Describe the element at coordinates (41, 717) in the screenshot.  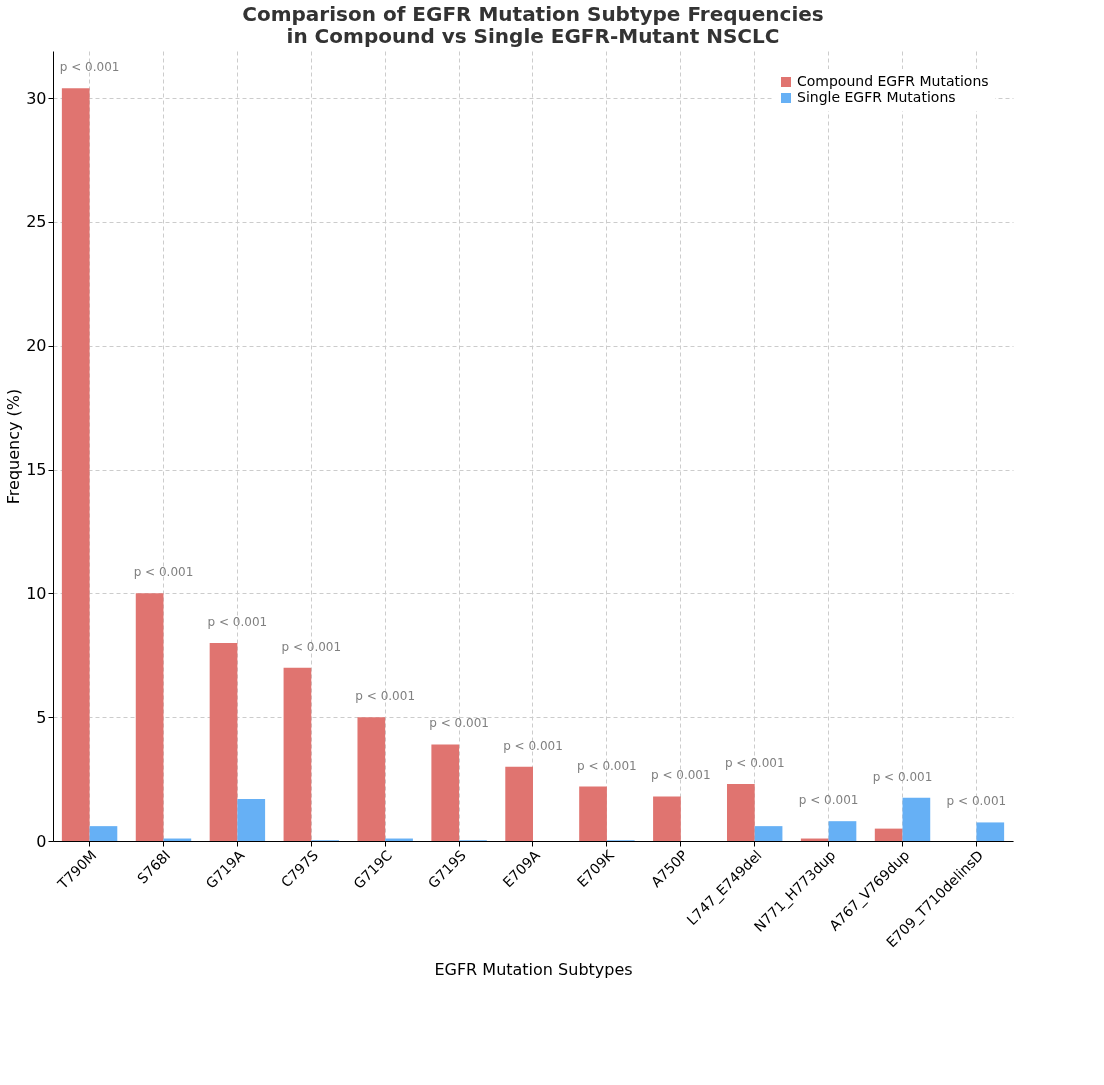
I see `y-tick-label: 5` at that location.